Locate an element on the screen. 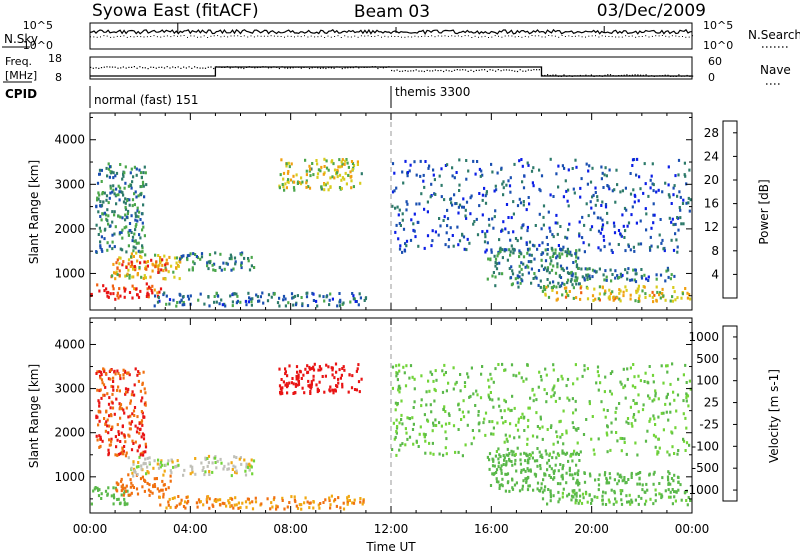  x-tick-label: 08:00 is located at coordinates (290, 529).